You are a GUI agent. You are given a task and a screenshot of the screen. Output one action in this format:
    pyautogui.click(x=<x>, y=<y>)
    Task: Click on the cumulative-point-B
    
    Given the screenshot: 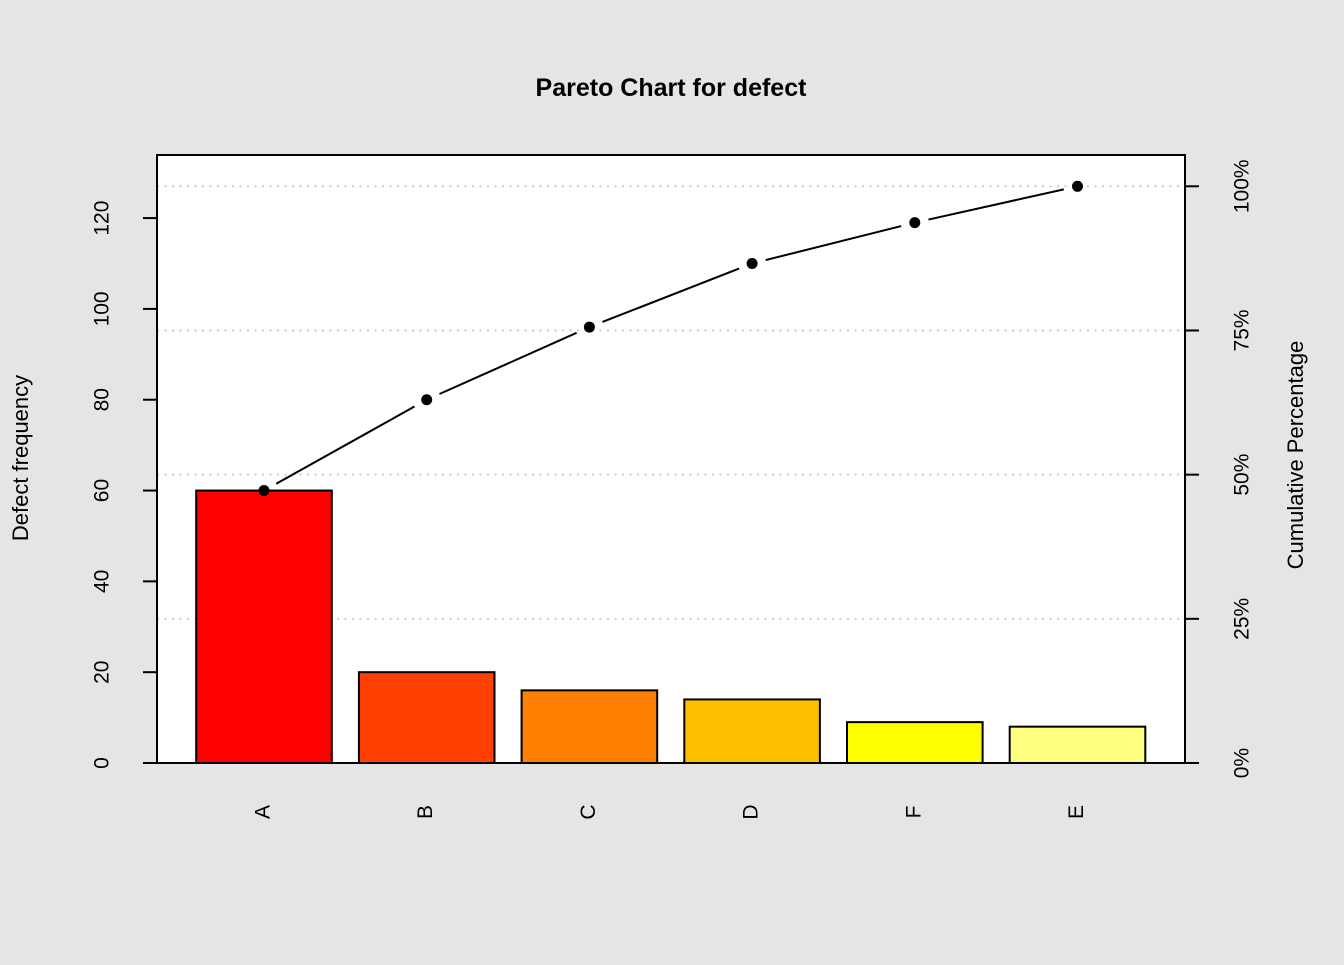 What is the action you would take?
    pyautogui.click(x=427, y=400)
    